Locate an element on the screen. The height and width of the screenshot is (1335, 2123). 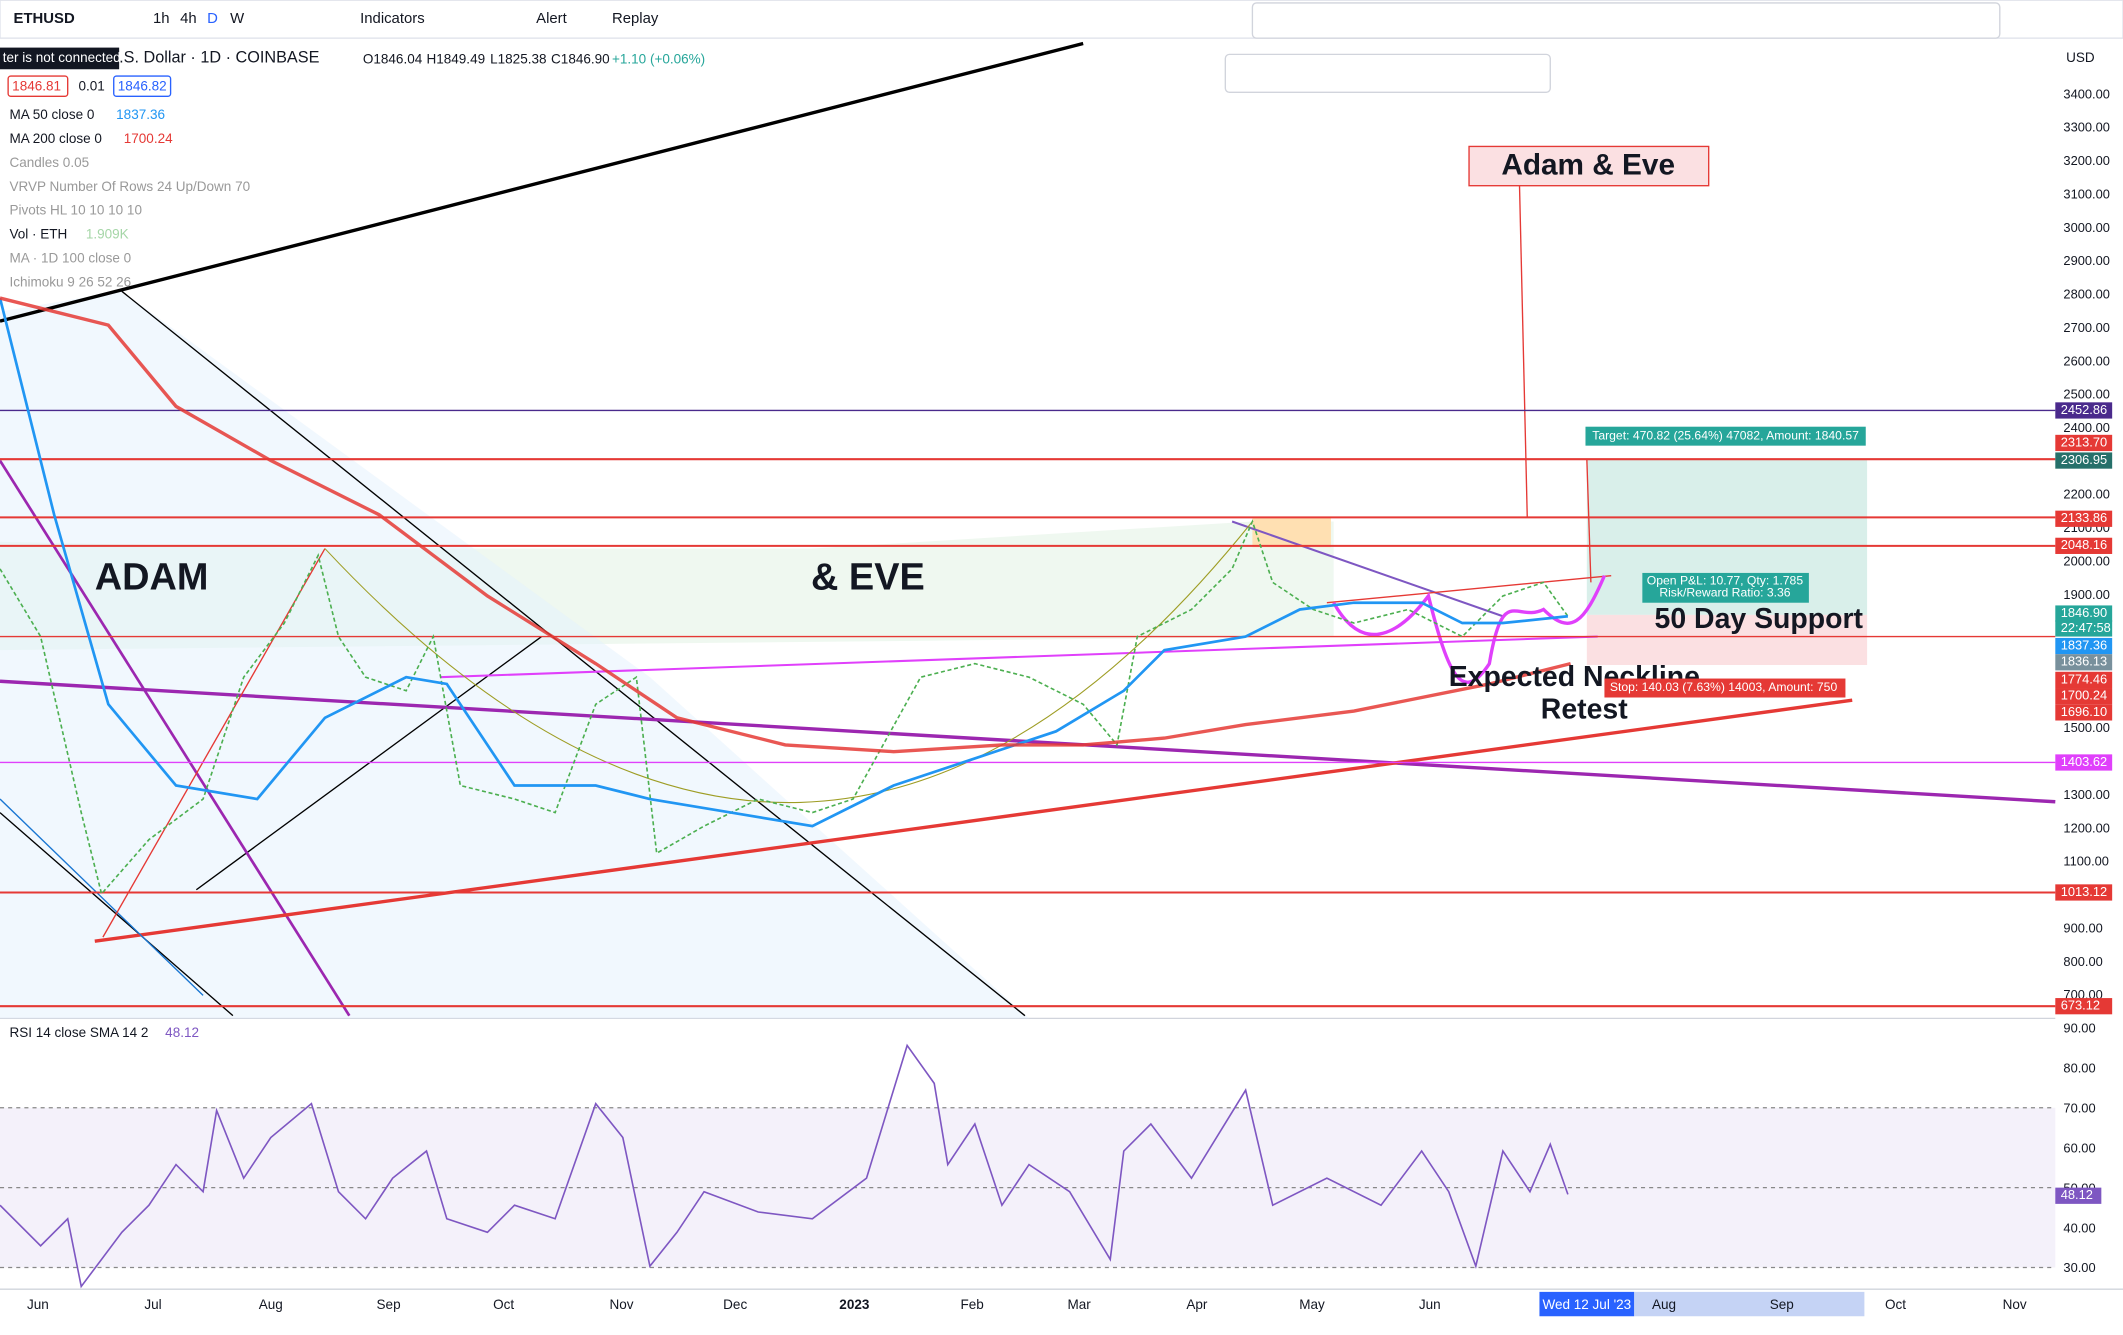
indicator-name: MA · 1D 100 close 0 is located at coordinates (70, 258).